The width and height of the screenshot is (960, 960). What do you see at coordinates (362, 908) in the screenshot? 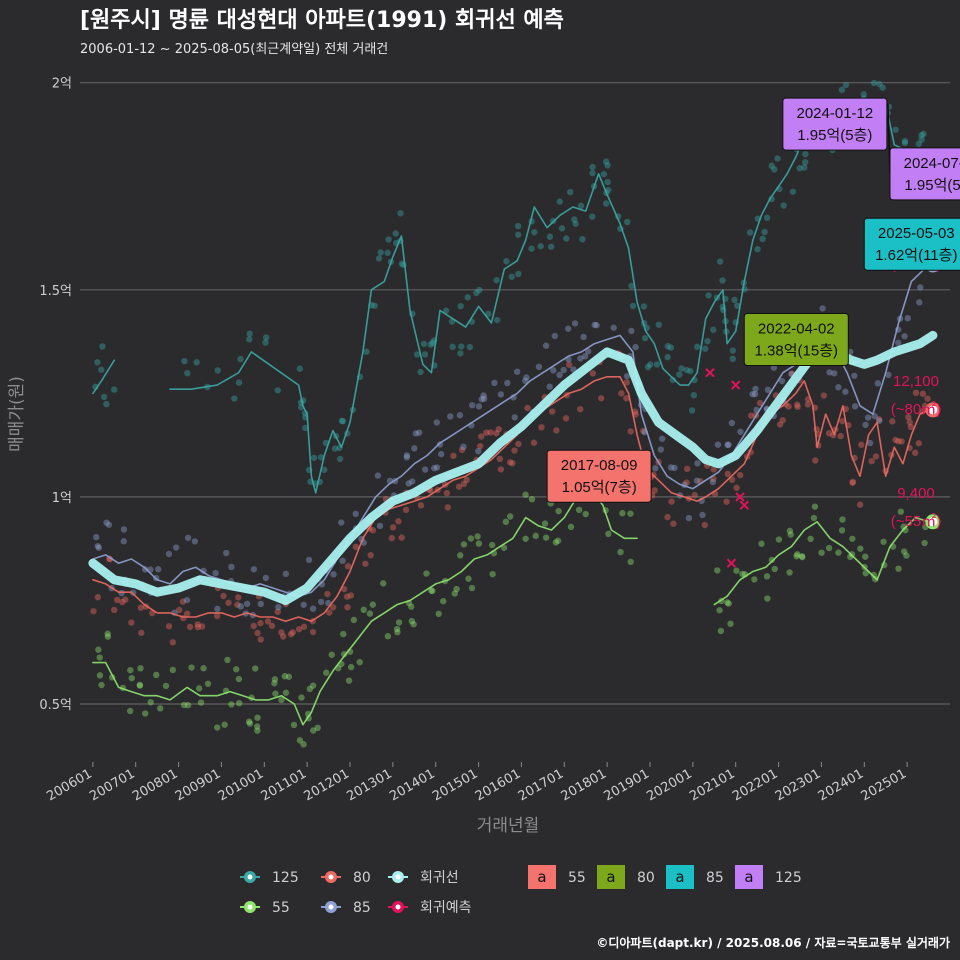
I see `legend-label: 85` at bounding box center [362, 908].